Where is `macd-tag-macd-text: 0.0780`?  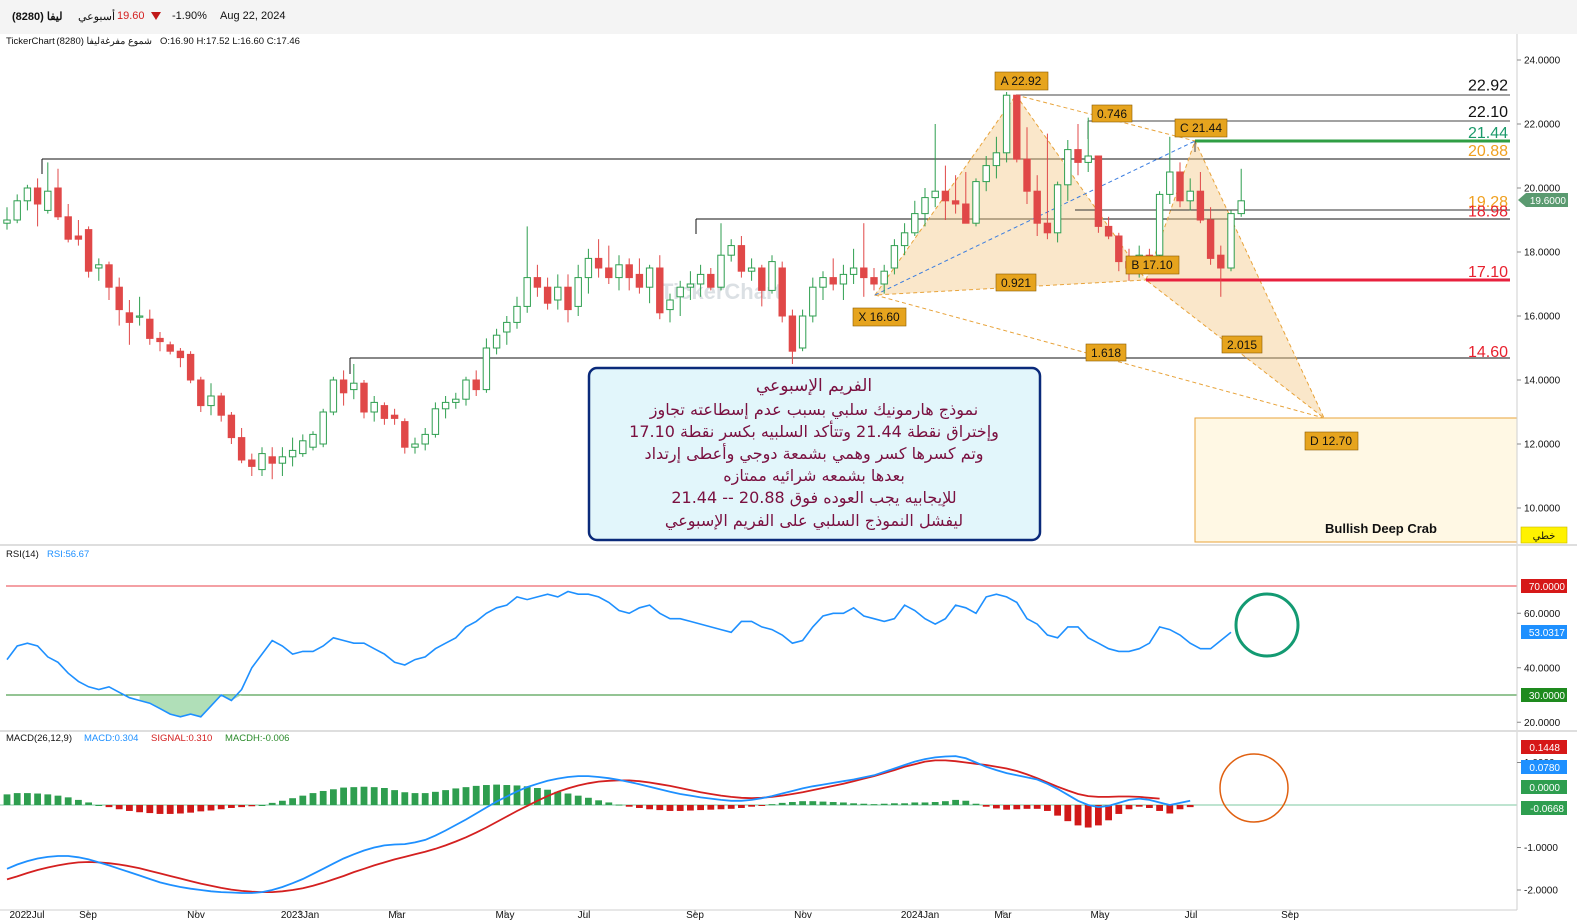 macd-tag-macd-text: 0.0780 is located at coordinates (1544, 768).